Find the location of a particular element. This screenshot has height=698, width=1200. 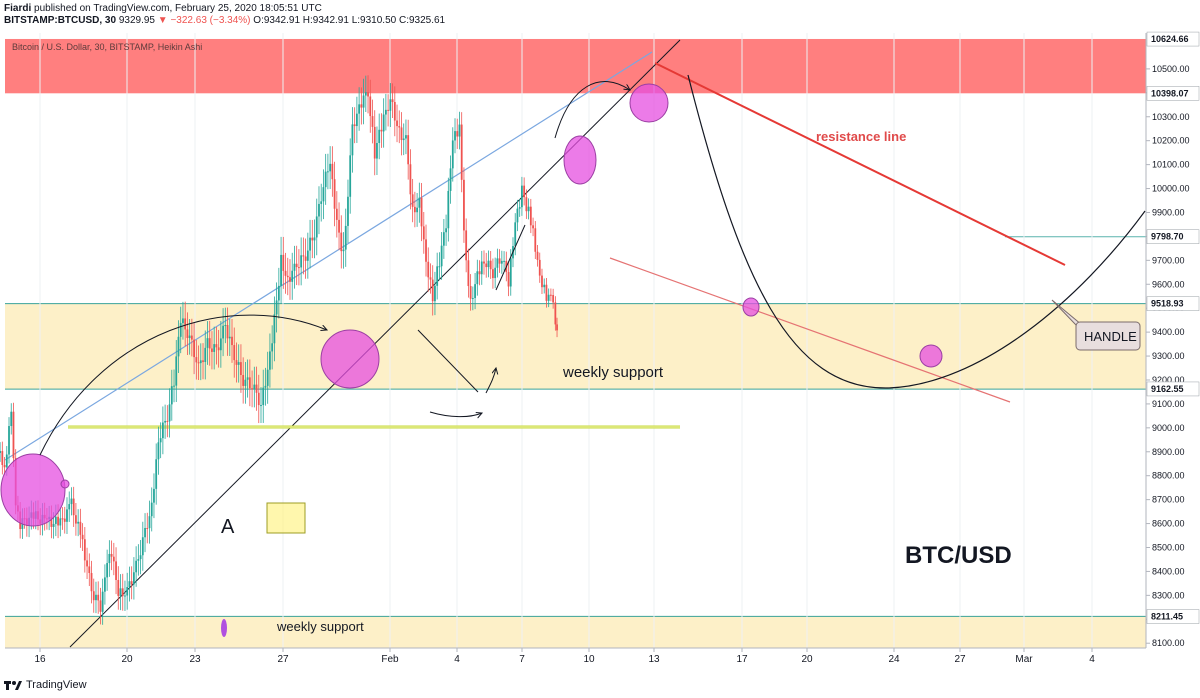

x-tick-label: 20 is located at coordinates (807, 659).